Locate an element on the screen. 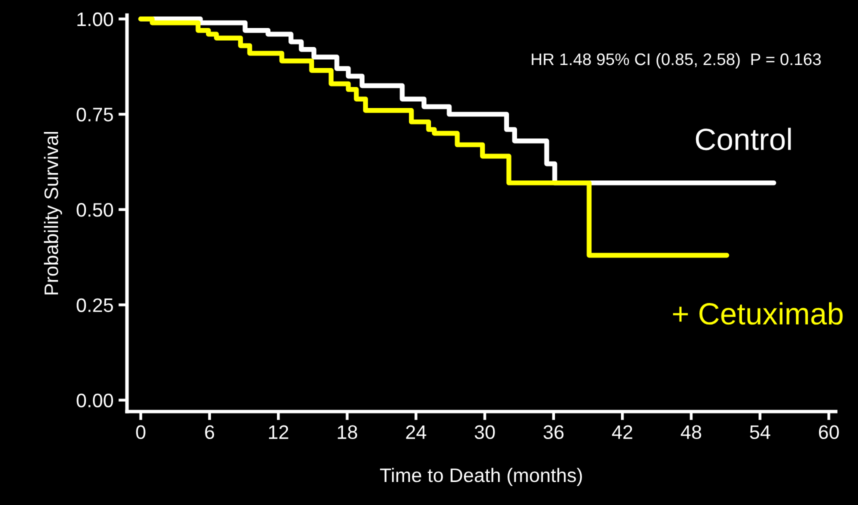  x-tick-label: 36 is located at coordinates (554, 432).